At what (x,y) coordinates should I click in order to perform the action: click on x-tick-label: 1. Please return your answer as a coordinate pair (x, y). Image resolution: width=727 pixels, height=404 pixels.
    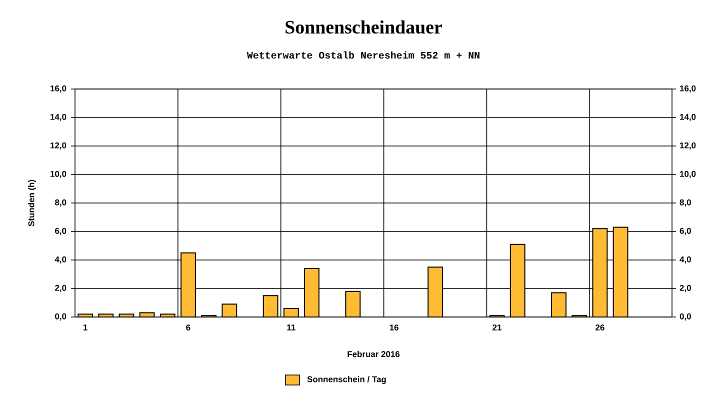
    Looking at the image, I should click on (85, 327).